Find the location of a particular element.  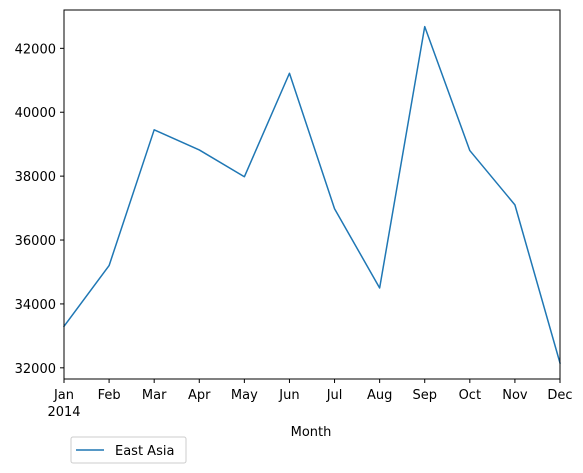

x-axis-year-label: 2014 is located at coordinates (63, 412).